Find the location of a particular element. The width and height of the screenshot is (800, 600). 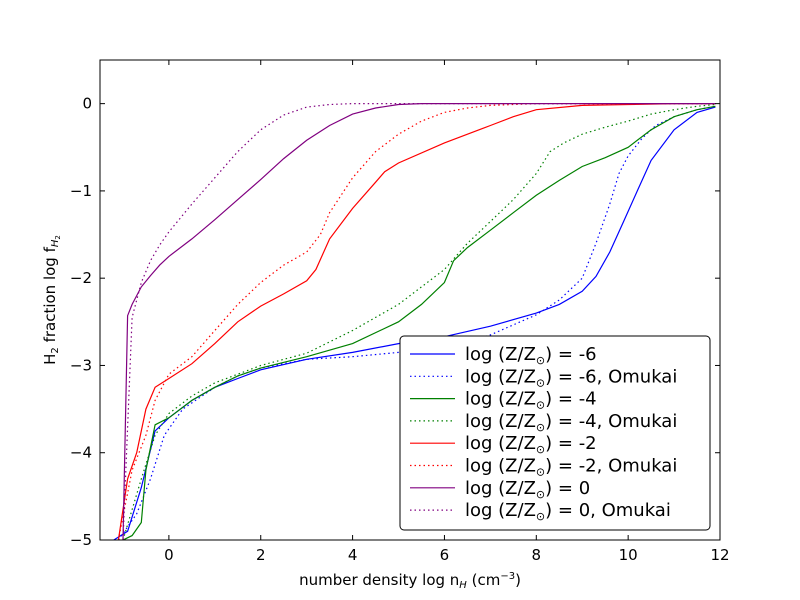

y-axis-label-fsub: H is located at coordinates (55, 243).